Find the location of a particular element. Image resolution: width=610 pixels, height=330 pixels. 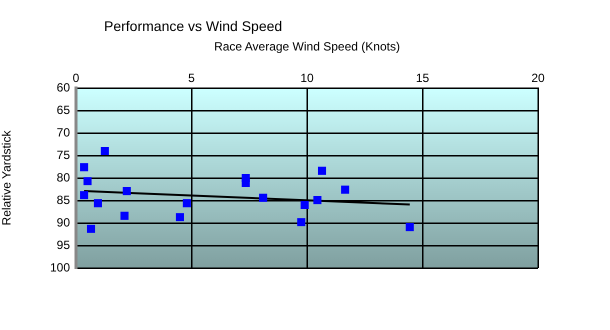

x-tick-label: 10 is located at coordinates (307, 78).